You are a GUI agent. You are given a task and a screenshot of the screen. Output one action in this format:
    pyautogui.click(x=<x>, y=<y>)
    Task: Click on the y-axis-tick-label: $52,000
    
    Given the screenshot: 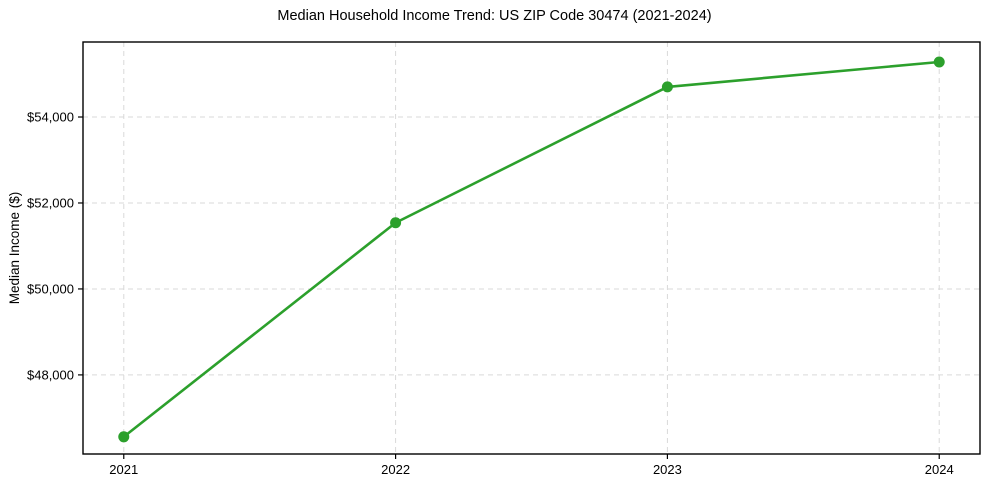 What is the action you would take?
    pyautogui.click(x=50, y=202)
    